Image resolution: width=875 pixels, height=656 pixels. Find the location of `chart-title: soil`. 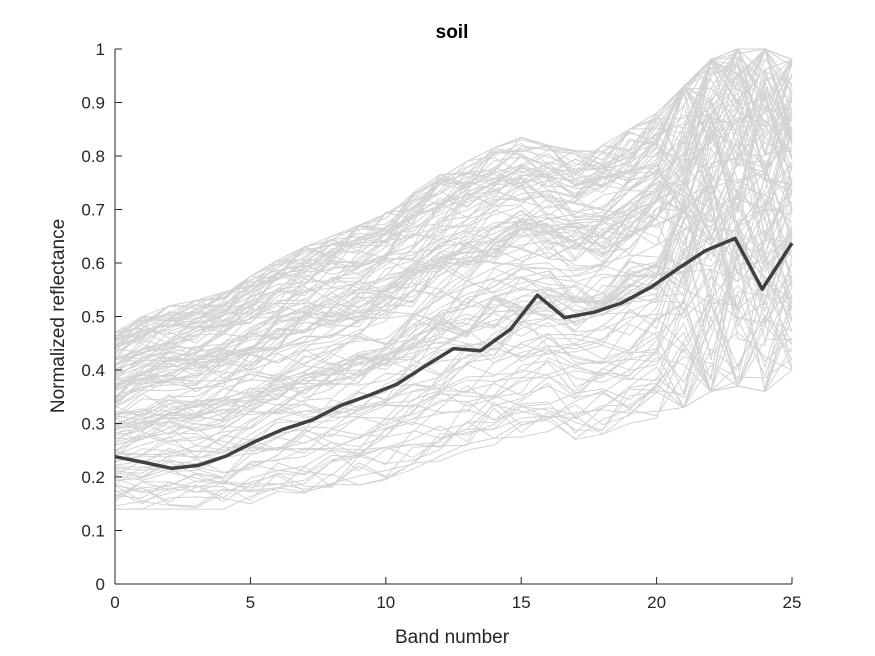

chart-title: soil is located at coordinates (452, 32).